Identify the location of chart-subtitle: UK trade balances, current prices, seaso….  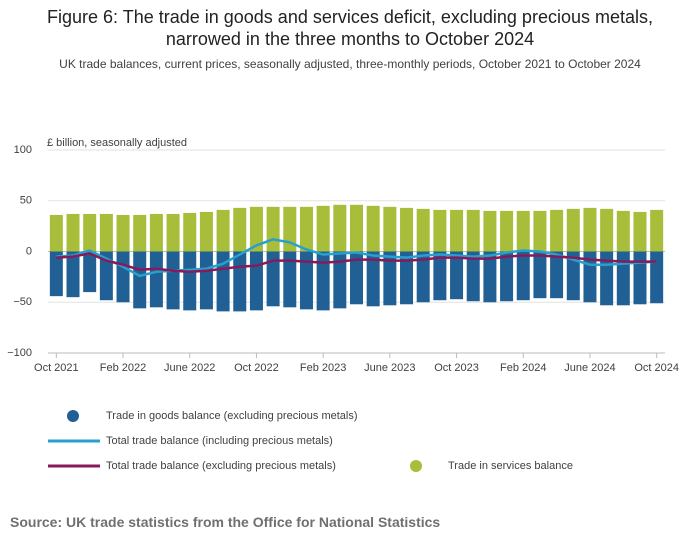
(350, 64).